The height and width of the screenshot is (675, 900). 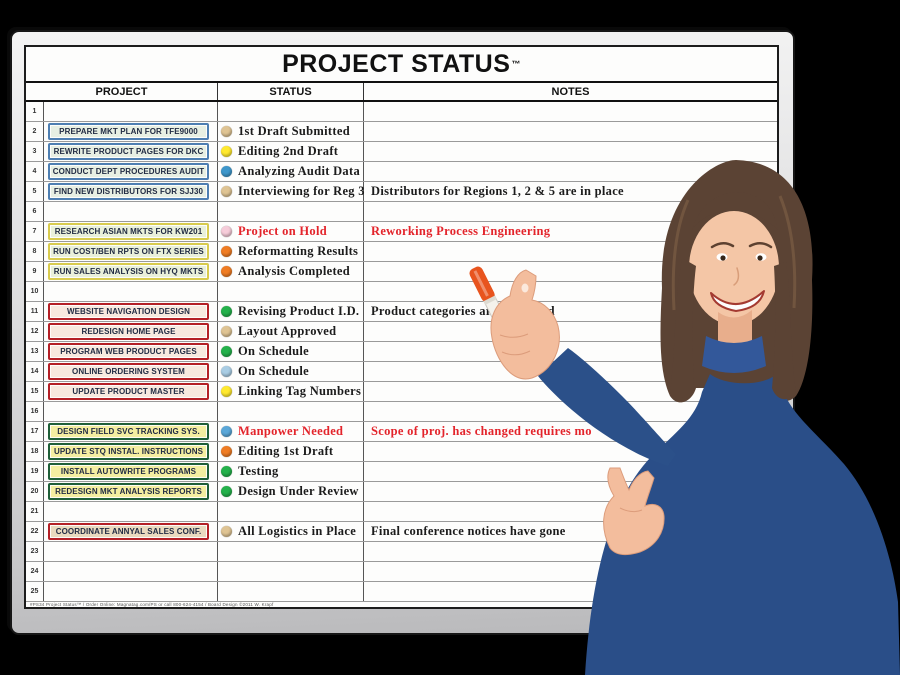 I want to click on row-number: 19, so click(x=35, y=471).